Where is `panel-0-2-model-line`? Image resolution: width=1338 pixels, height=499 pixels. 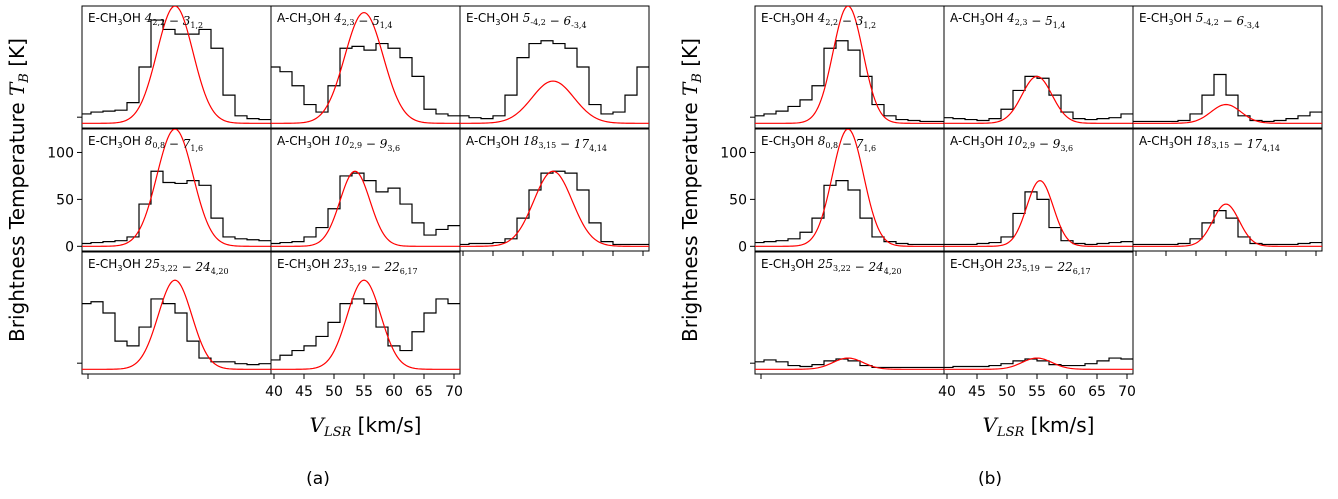 panel-0-2-model-line is located at coordinates (554, 102).